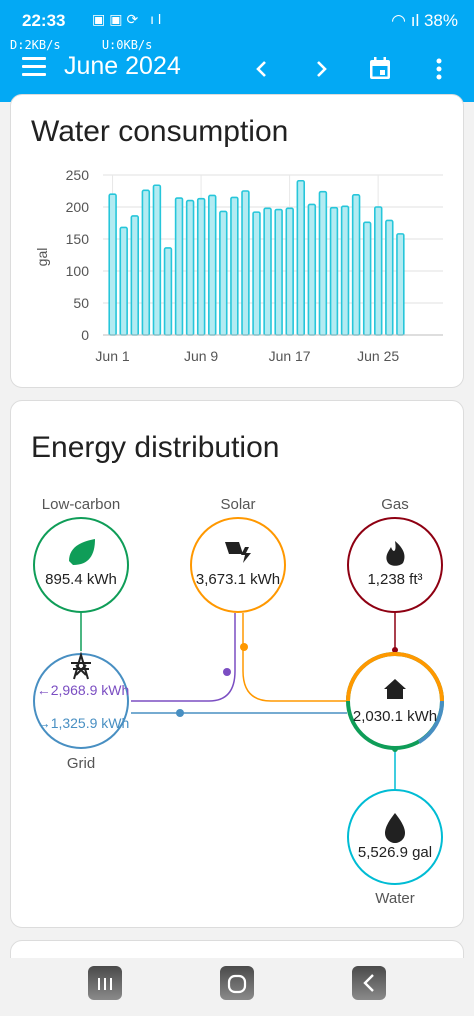 This screenshot has width=474, height=1016. Describe the element at coordinates (129, 19) in the screenshot. I see `notification-icons: ▣▣⟳ ıl` at that location.